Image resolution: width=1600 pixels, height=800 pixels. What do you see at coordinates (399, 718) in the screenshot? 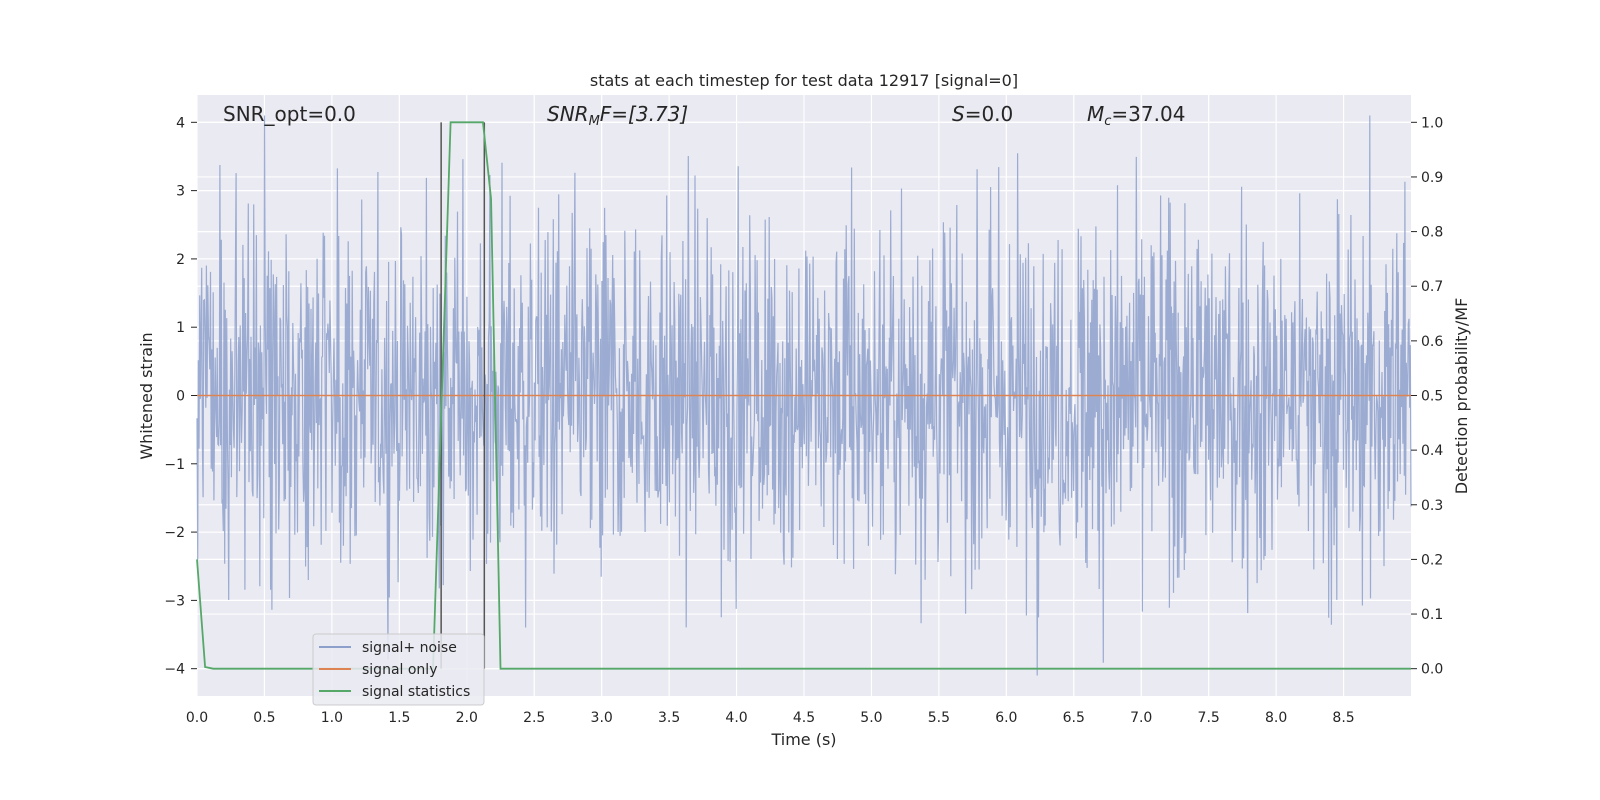
I see `x-tick-label: 1.5` at bounding box center [399, 718].